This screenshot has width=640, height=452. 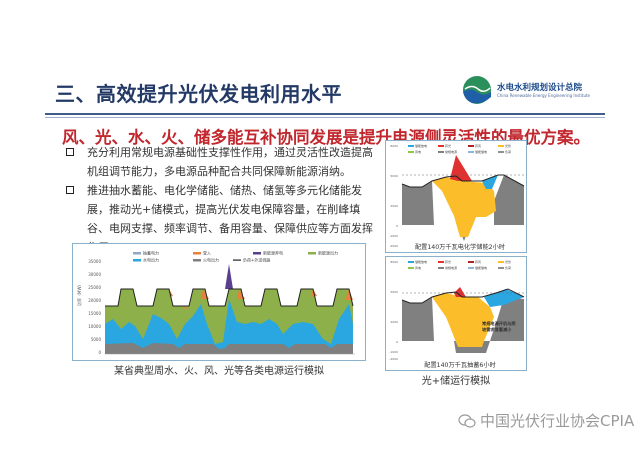 What do you see at coordinates (94, 261) in the screenshot?
I see `chart-label: 35000` at bounding box center [94, 261].